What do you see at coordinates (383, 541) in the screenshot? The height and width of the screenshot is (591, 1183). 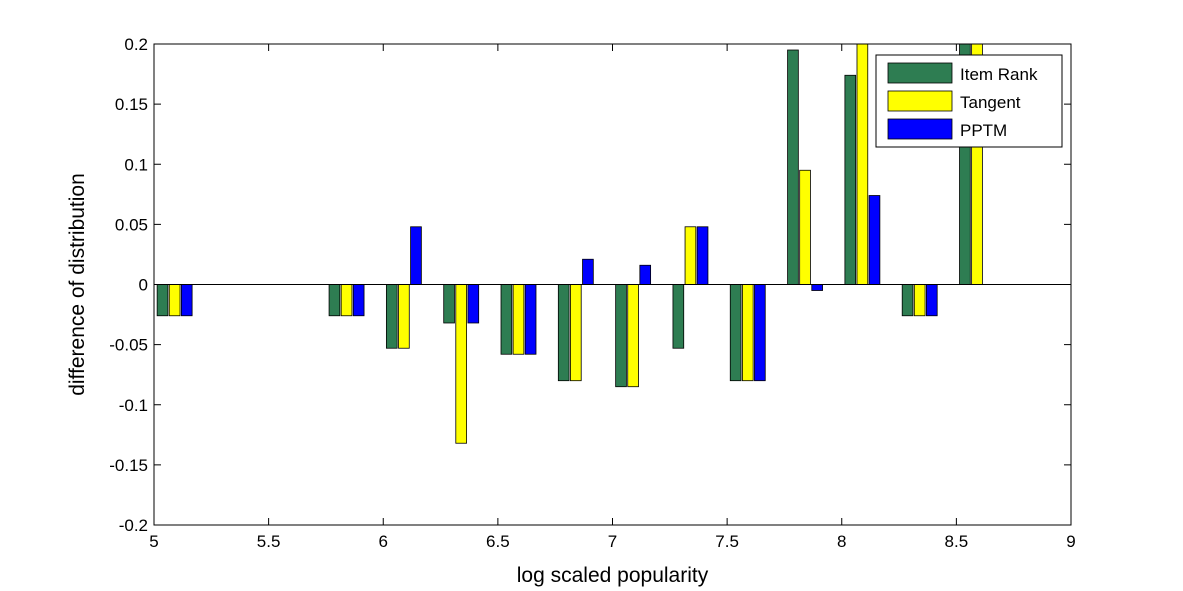 I see `x-tick-label: 6` at bounding box center [383, 541].